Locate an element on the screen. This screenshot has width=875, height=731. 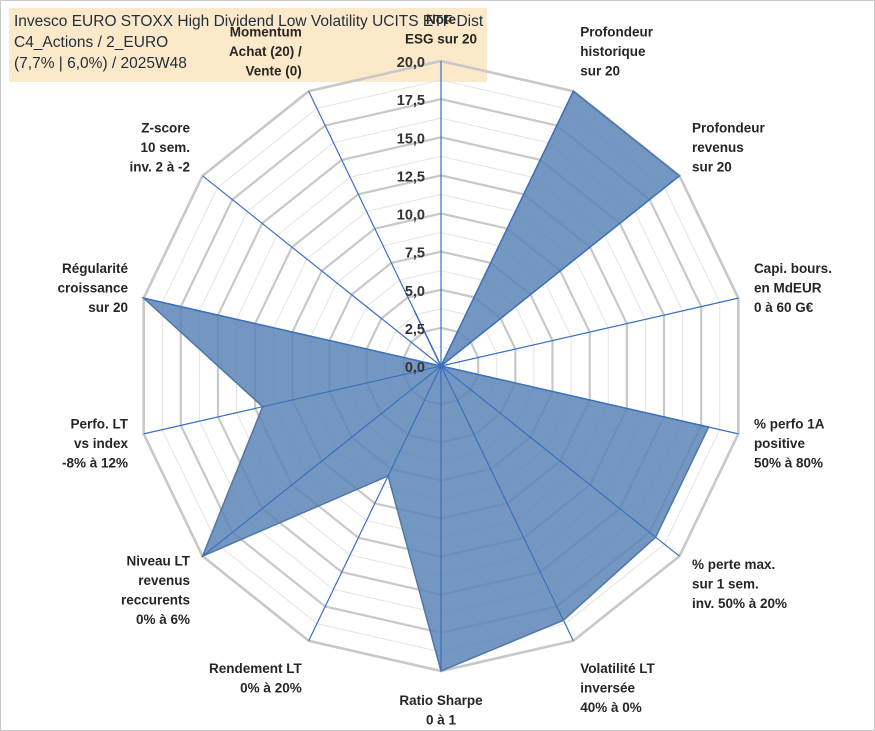
axis-label: Note ESG sur 20 is located at coordinates (441, 29).